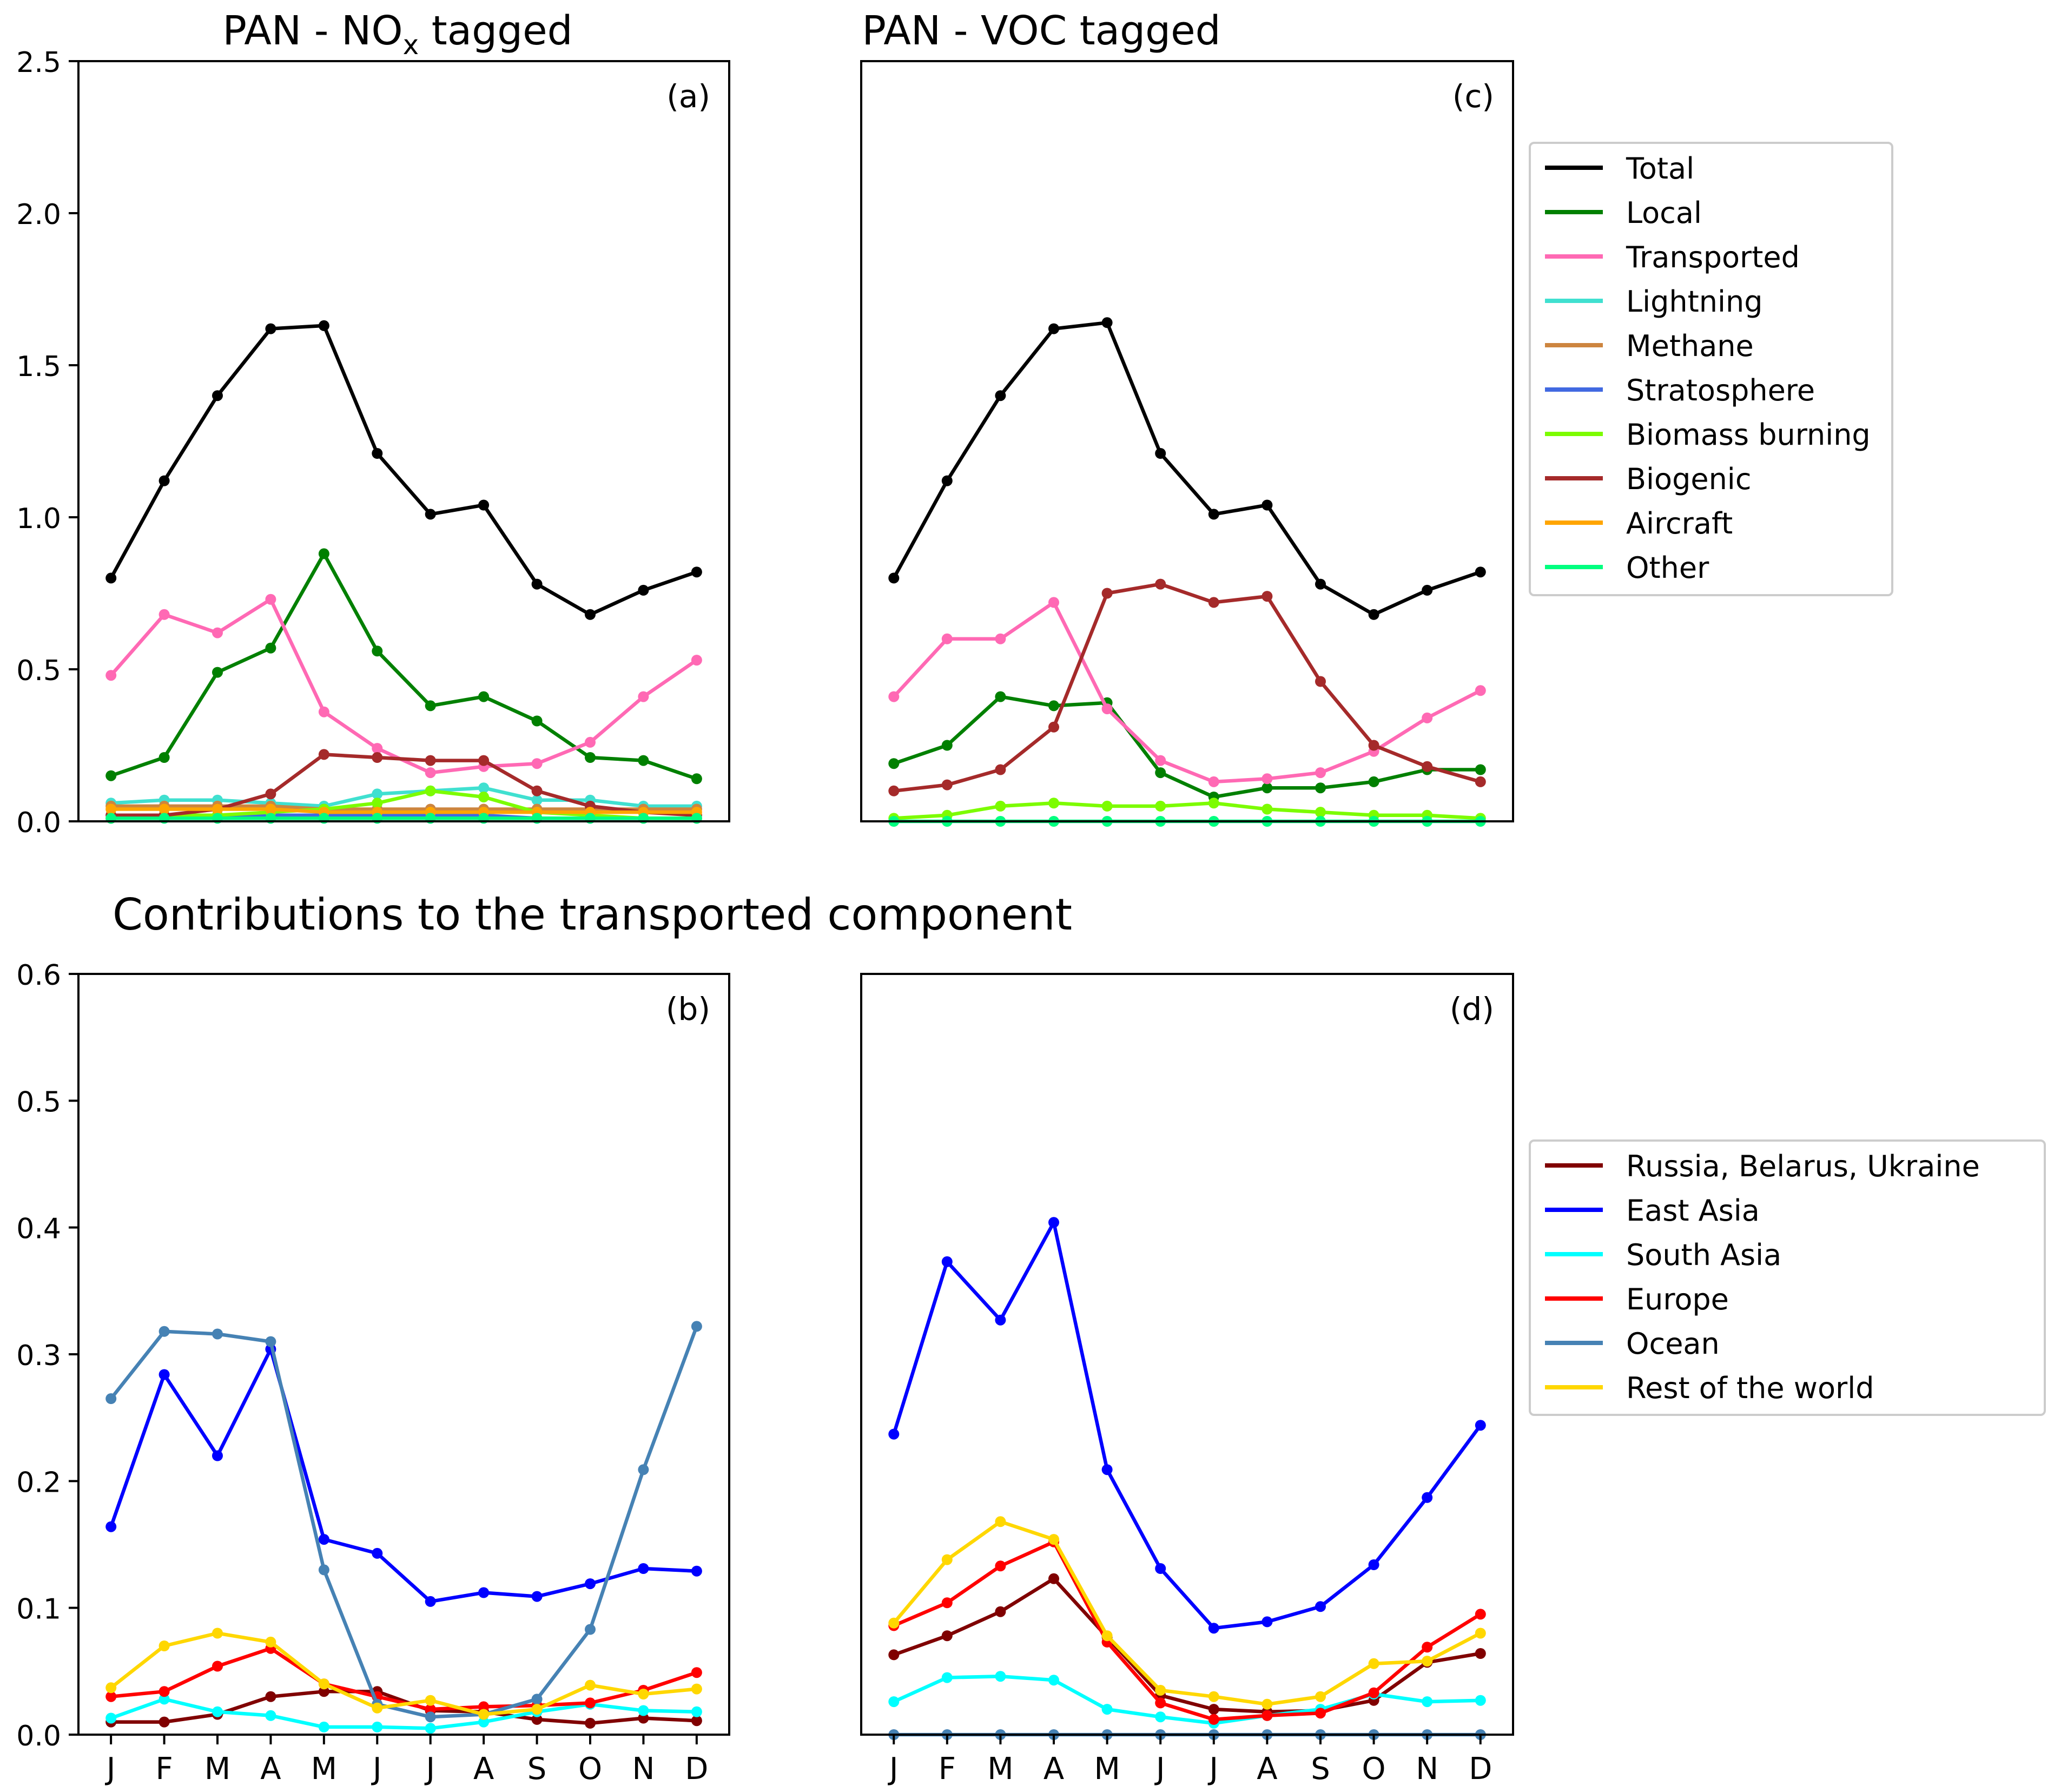 This screenshot has height=1792, width=2054. What do you see at coordinates (1480, 1769) in the screenshot?
I see `x-tick-label: D` at bounding box center [1480, 1769].